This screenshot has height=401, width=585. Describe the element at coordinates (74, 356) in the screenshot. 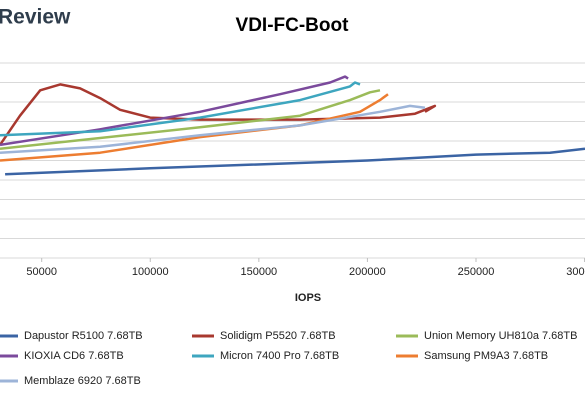

I see `legend-label: KIOXIA CD6 7.68TB` at that location.